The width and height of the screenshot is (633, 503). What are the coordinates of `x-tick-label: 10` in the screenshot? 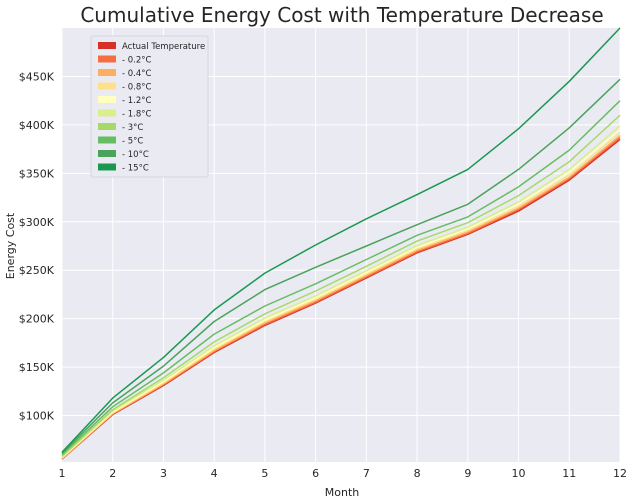 It's located at (519, 473).